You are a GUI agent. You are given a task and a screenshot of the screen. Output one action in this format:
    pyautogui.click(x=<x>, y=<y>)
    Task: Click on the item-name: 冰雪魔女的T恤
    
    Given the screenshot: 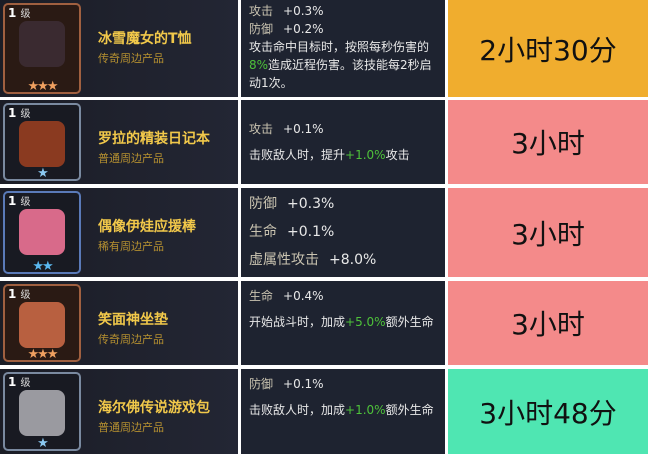 What is the action you would take?
    pyautogui.click(x=145, y=39)
    